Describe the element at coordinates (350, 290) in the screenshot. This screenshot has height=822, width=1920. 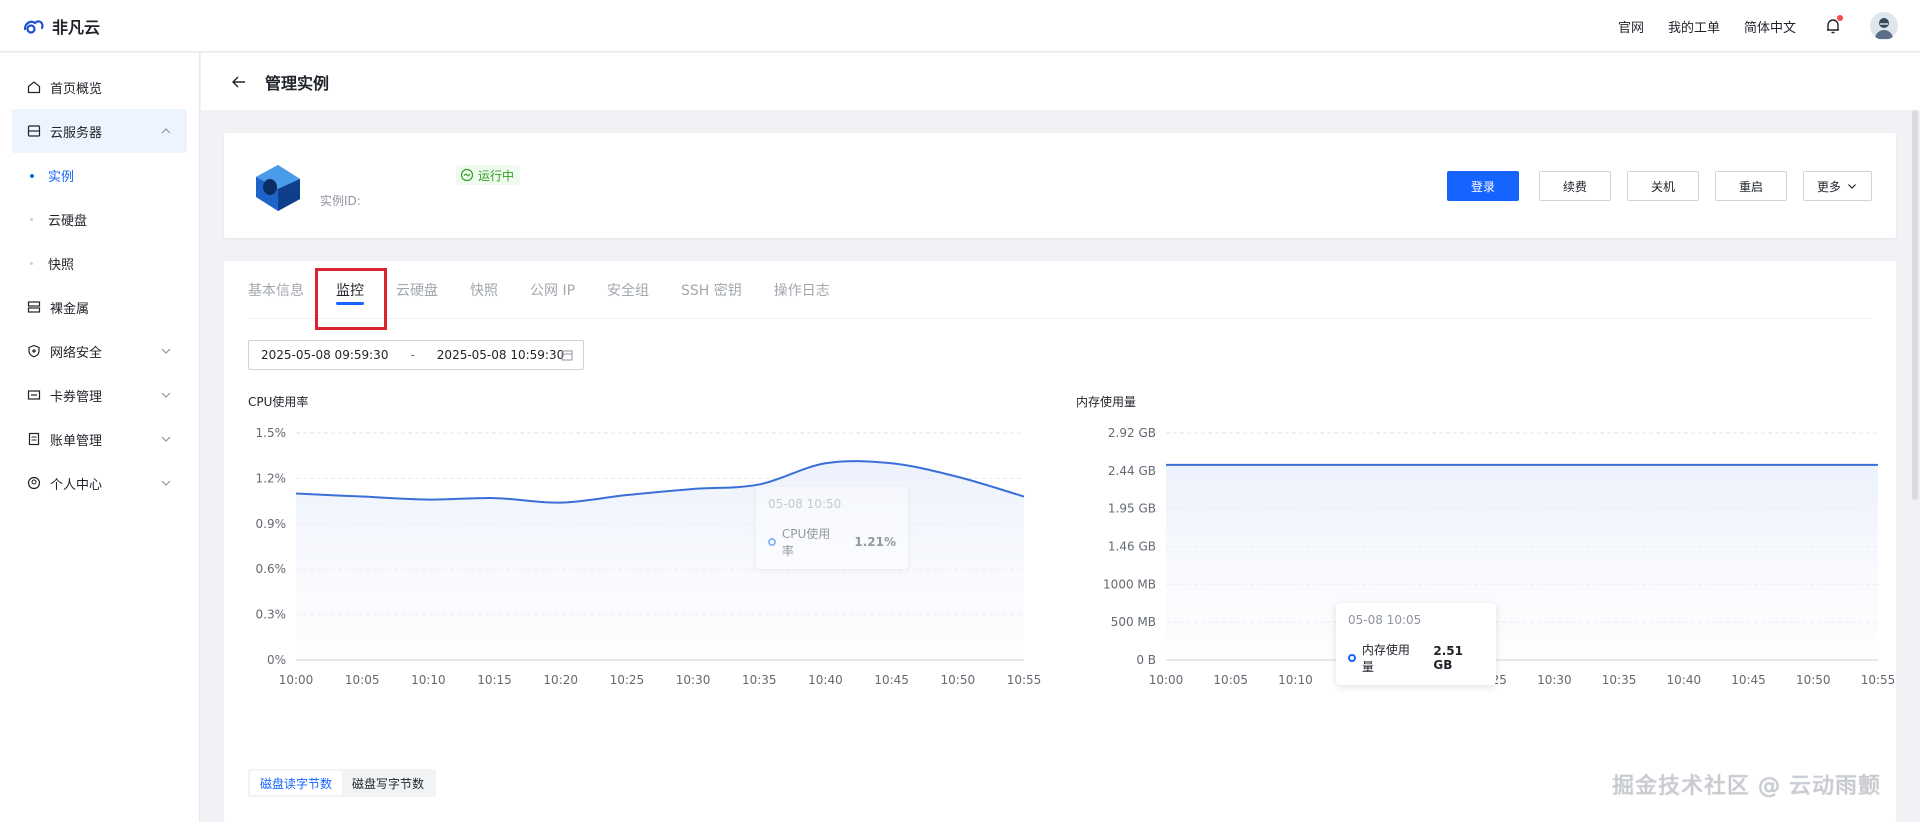
I see `tab-monitoring: 监控` at that location.